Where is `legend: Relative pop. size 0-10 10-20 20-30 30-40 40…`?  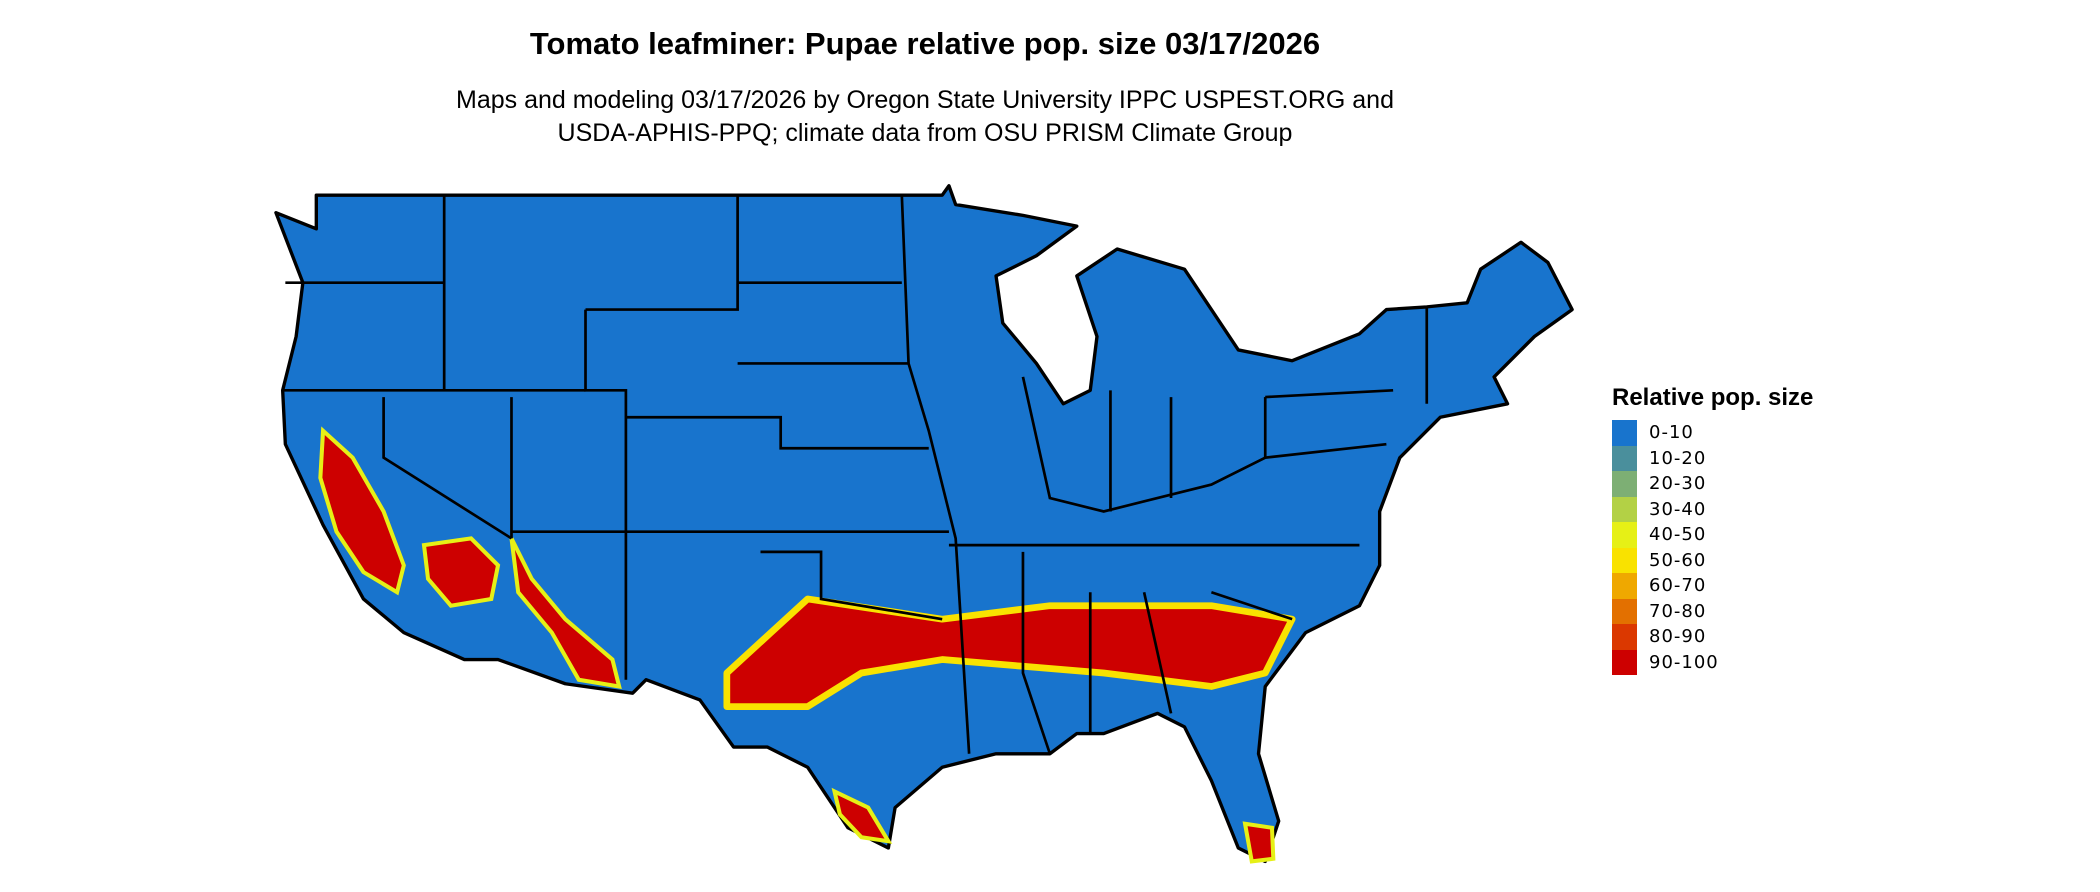
legend: Relative pop. size 0-10 10-20 20-30 30-40 40… is located at coordinates (1712, 529).